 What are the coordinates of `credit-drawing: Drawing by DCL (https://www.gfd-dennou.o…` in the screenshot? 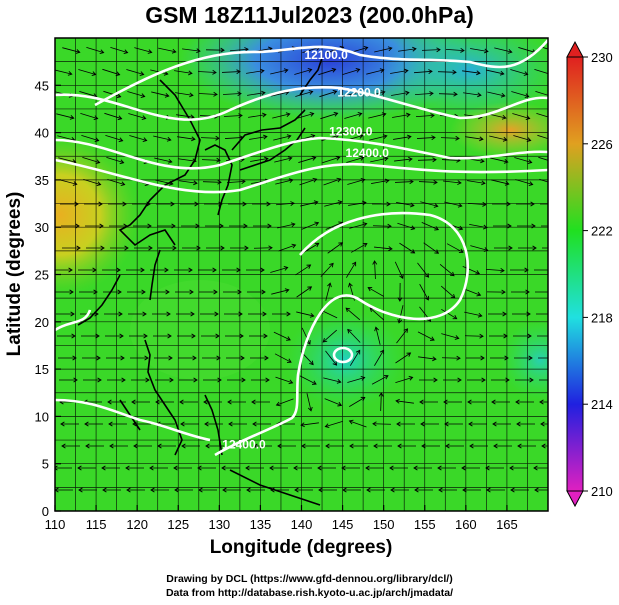 It's located at (309, 579).